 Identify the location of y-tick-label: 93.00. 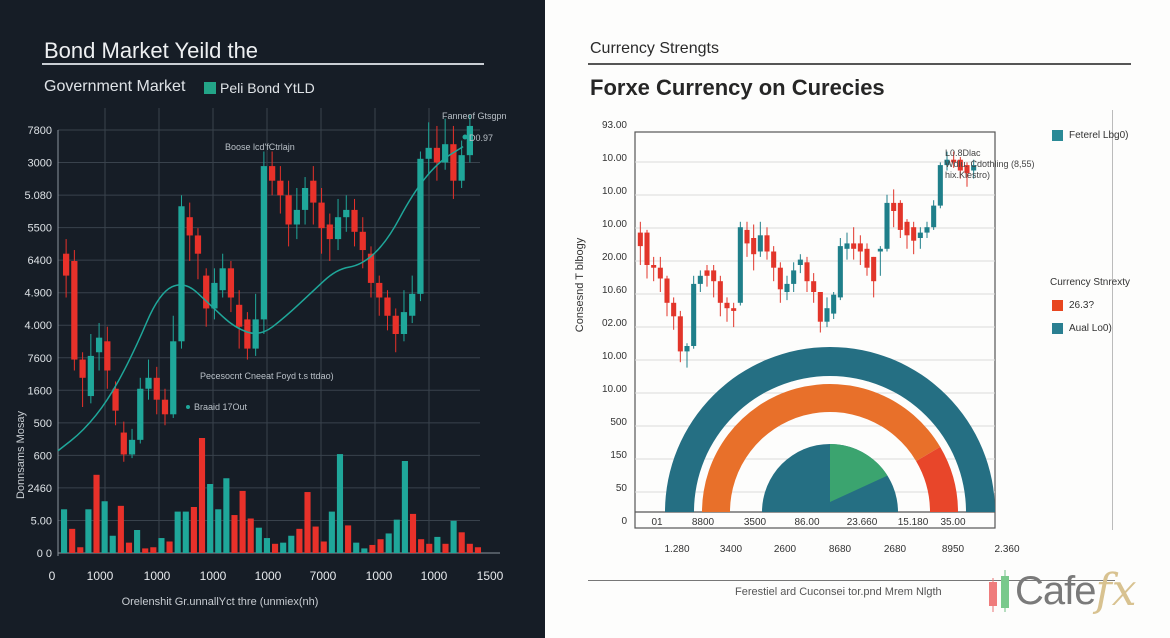
(614, 125).